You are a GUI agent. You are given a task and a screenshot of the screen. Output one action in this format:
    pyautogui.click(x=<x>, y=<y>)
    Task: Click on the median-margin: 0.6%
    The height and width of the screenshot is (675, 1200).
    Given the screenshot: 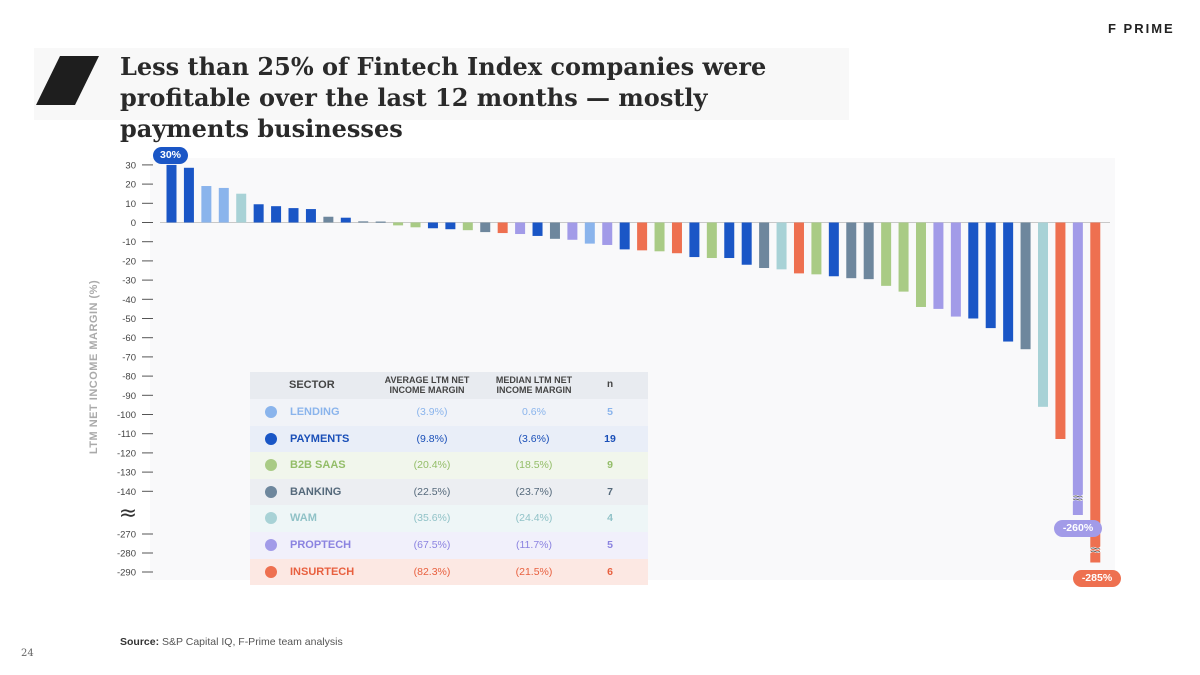 What is the action you would take?
    pyautogui.click(x=534, y=412)
    